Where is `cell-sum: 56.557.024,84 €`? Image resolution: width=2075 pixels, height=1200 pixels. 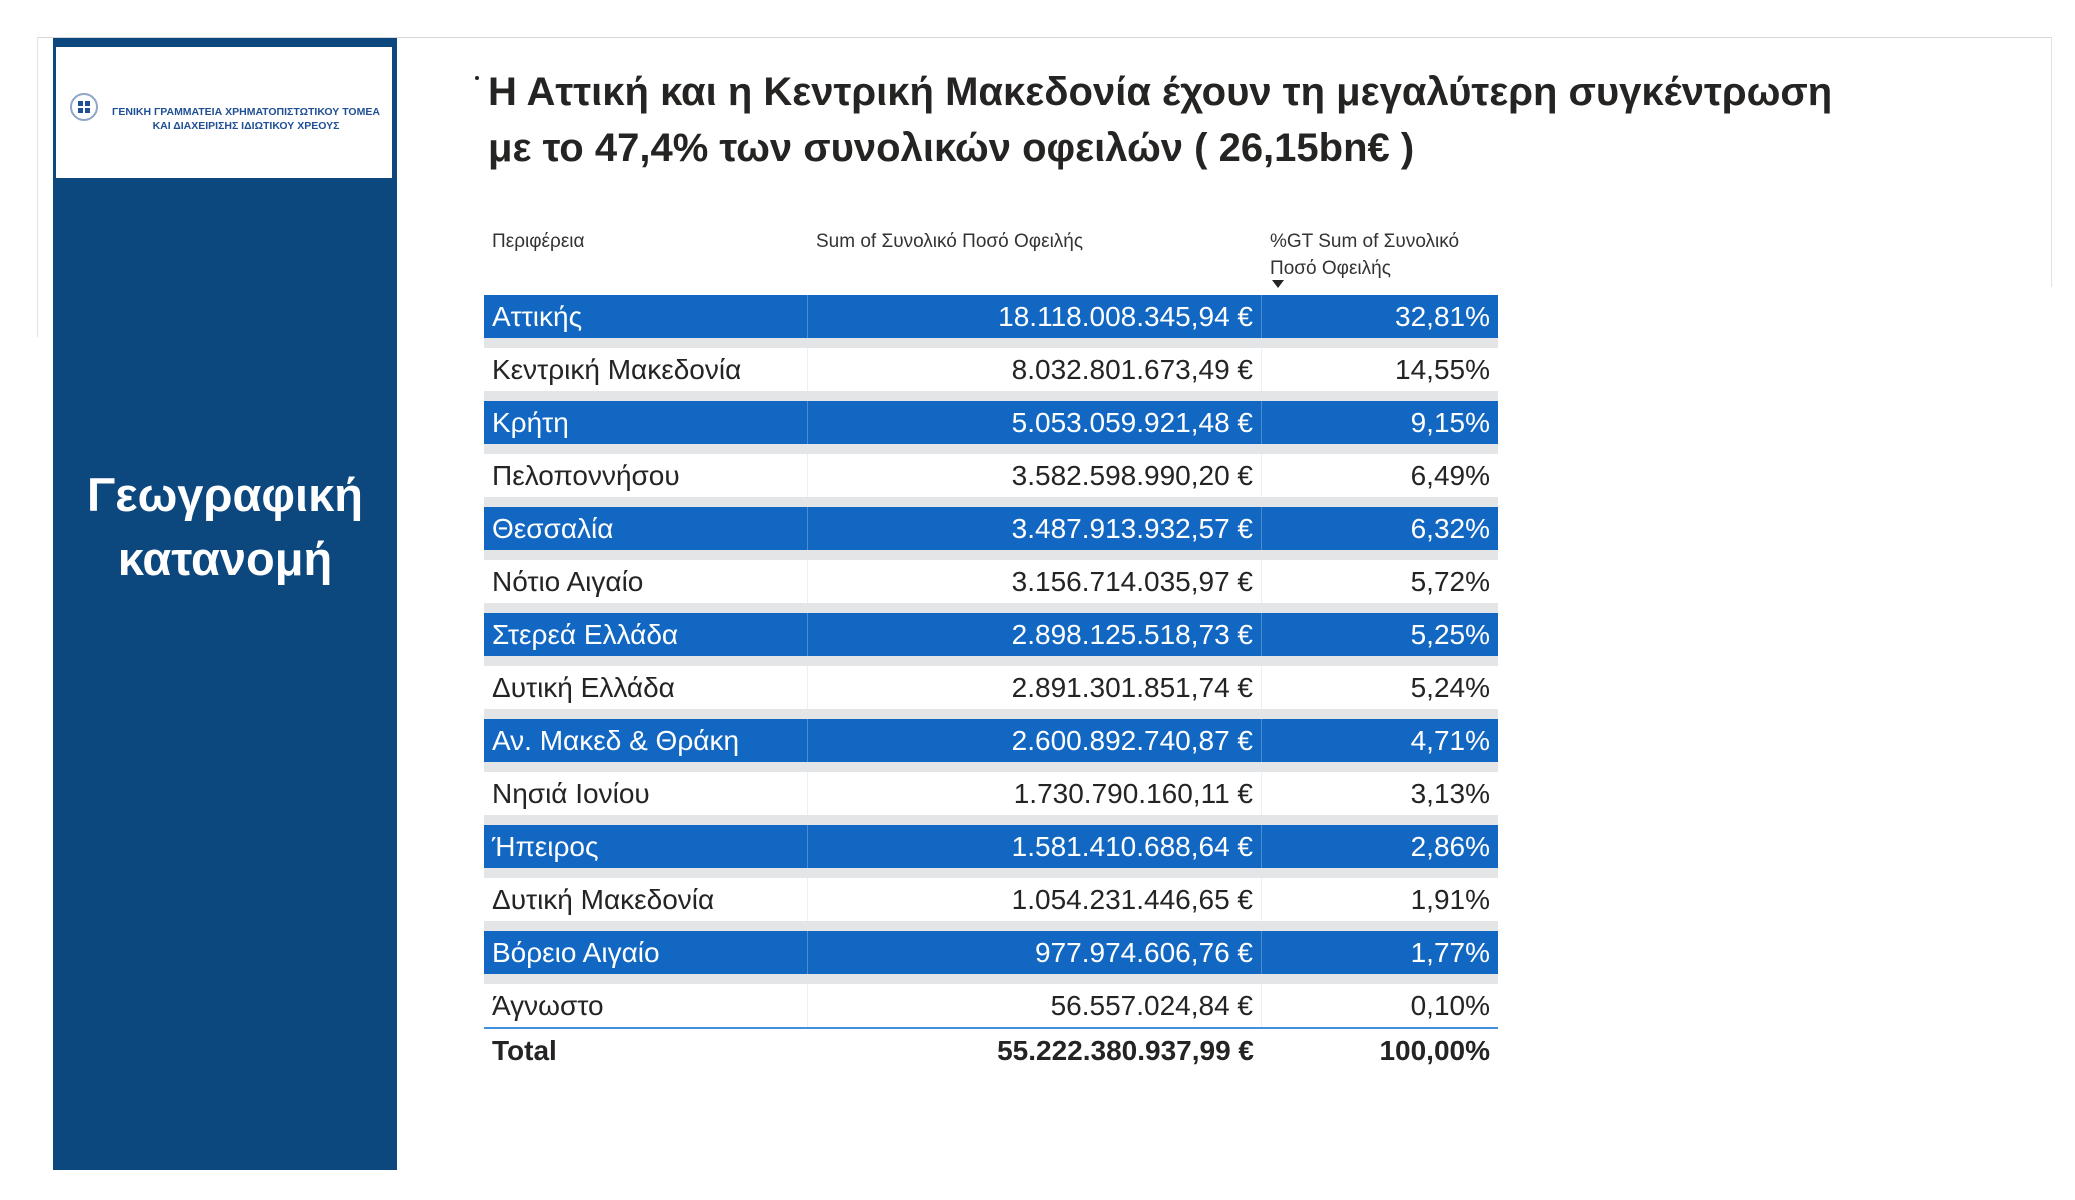
cell-sum: 56.557.024,84 € is located at coordinates (1035, 1005).